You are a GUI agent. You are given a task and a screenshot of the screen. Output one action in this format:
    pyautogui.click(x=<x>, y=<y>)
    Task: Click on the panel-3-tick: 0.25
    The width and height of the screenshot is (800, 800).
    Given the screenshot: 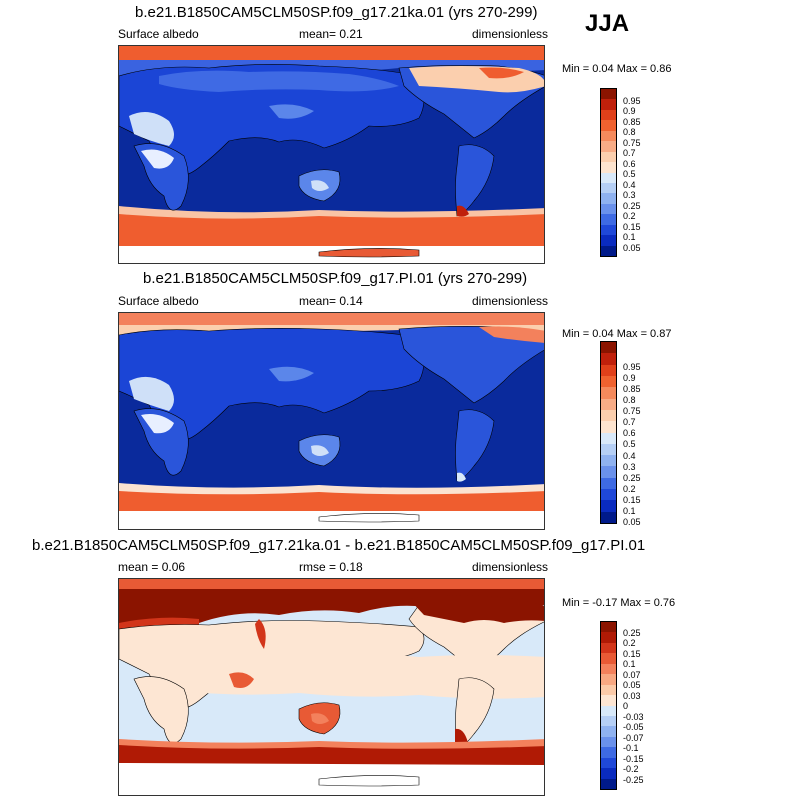 What is the action you would take?
    pyautogui.click(x=632, y=633)
    